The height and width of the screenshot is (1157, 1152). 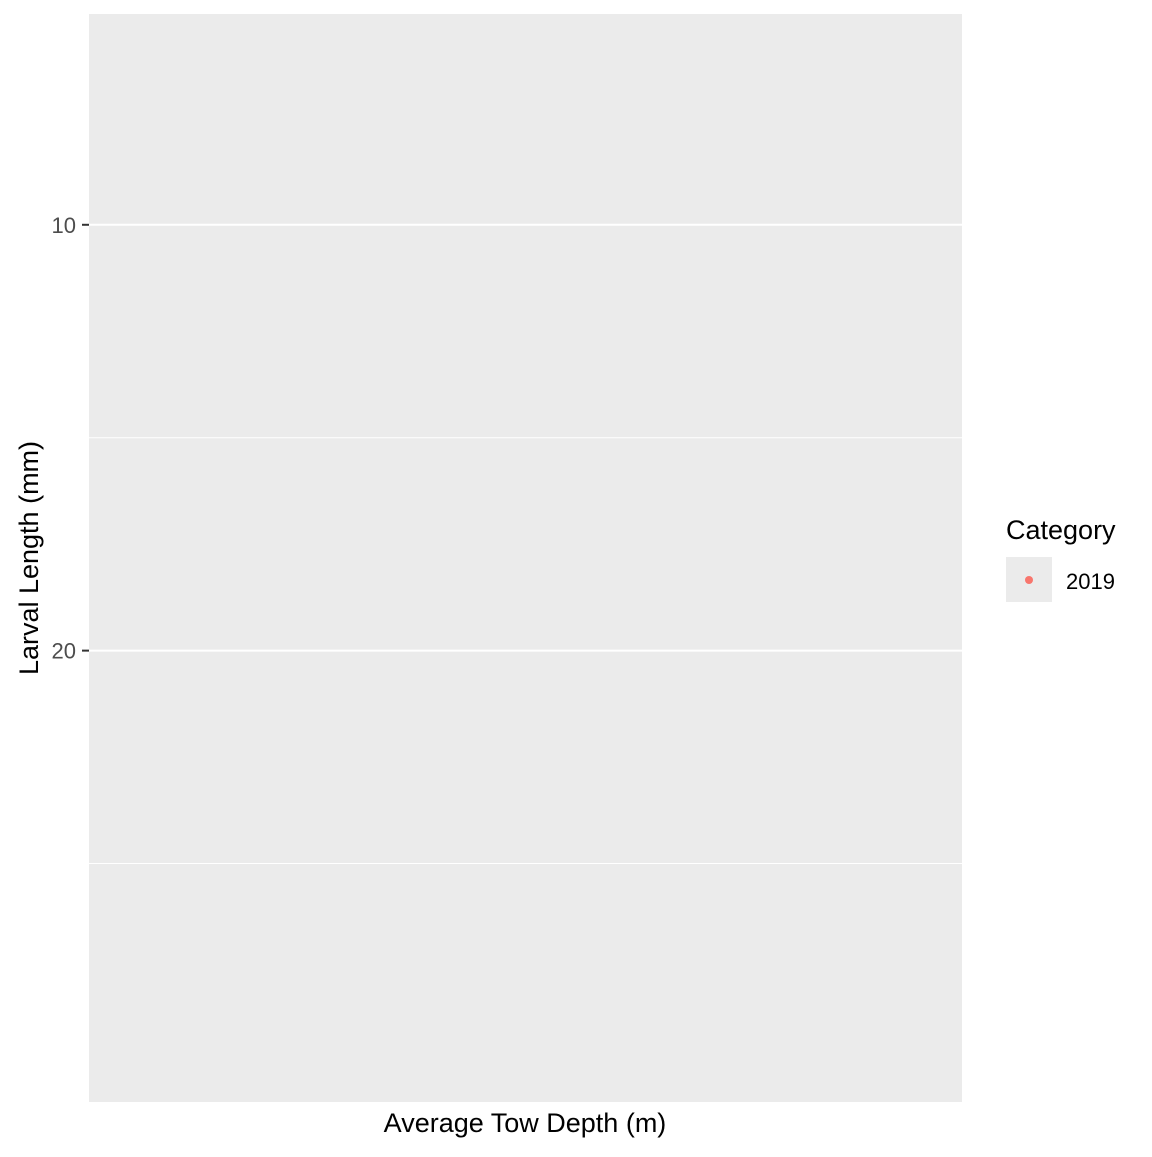 What do you see at coordinates (29, 558) in the screenshot?
I see `y-axis-label: Larval Length (mm)` at bounding box center [29, 558].